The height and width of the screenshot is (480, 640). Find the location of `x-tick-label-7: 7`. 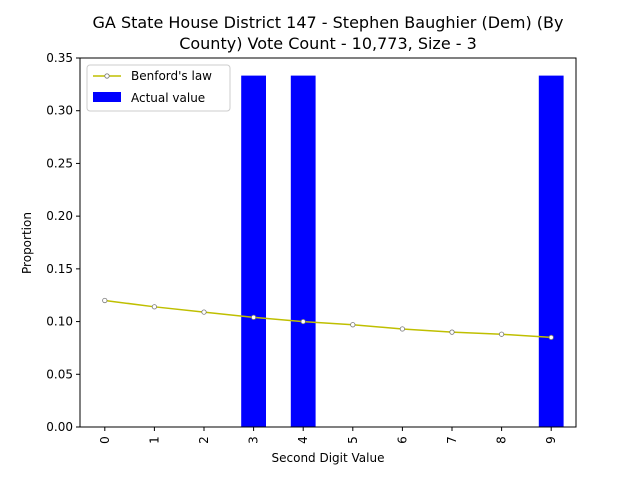

x-tick-label-7: 7 is located at coordinates (452, 440).